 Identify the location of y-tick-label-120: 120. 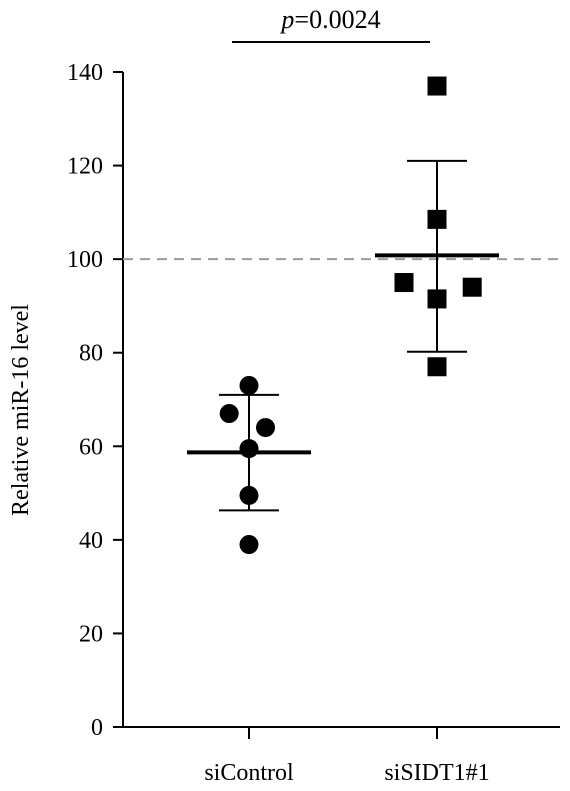
(85, 167).